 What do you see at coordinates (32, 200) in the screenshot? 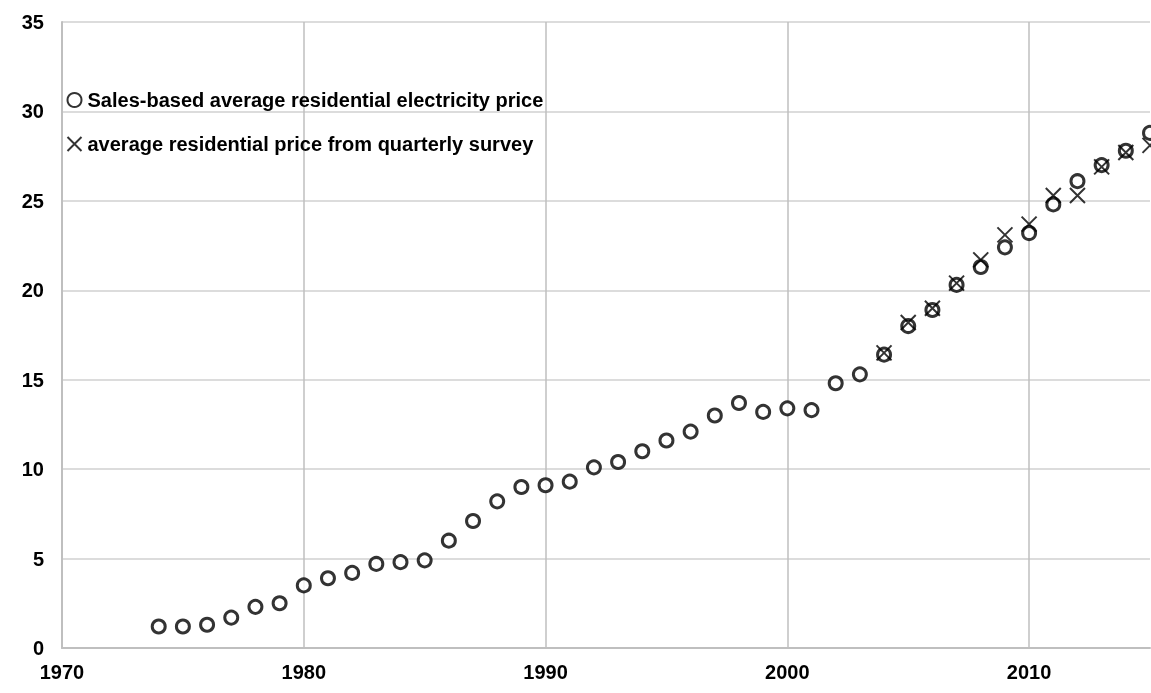
I see `y-tick-label: 25` at bounding box center [32, 200].